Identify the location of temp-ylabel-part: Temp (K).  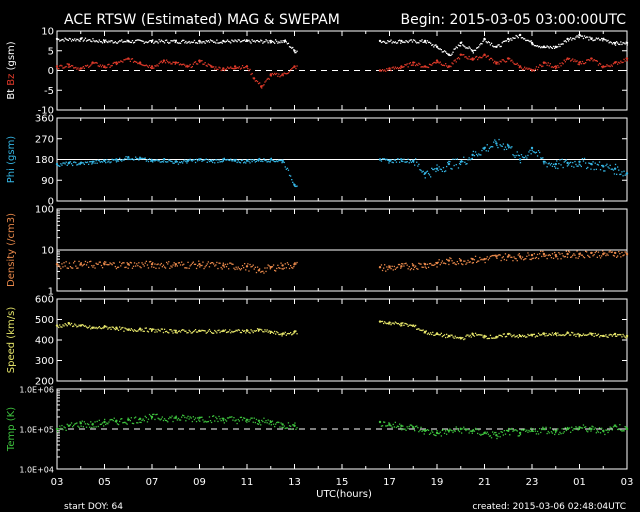
(11, 429).